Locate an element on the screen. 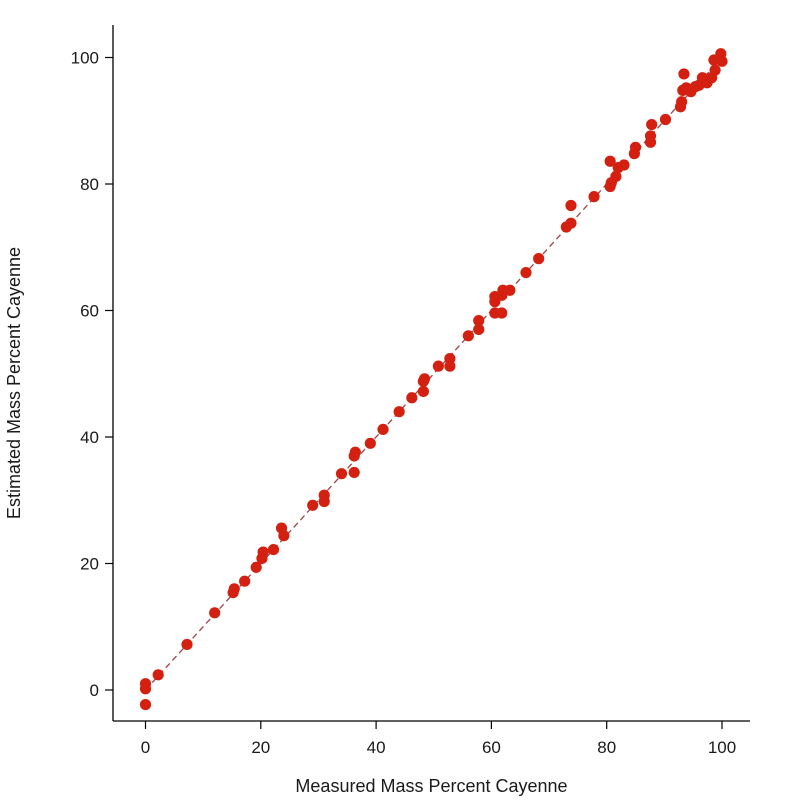  y-tick-label: 60 is located at coordinates (89, 311).